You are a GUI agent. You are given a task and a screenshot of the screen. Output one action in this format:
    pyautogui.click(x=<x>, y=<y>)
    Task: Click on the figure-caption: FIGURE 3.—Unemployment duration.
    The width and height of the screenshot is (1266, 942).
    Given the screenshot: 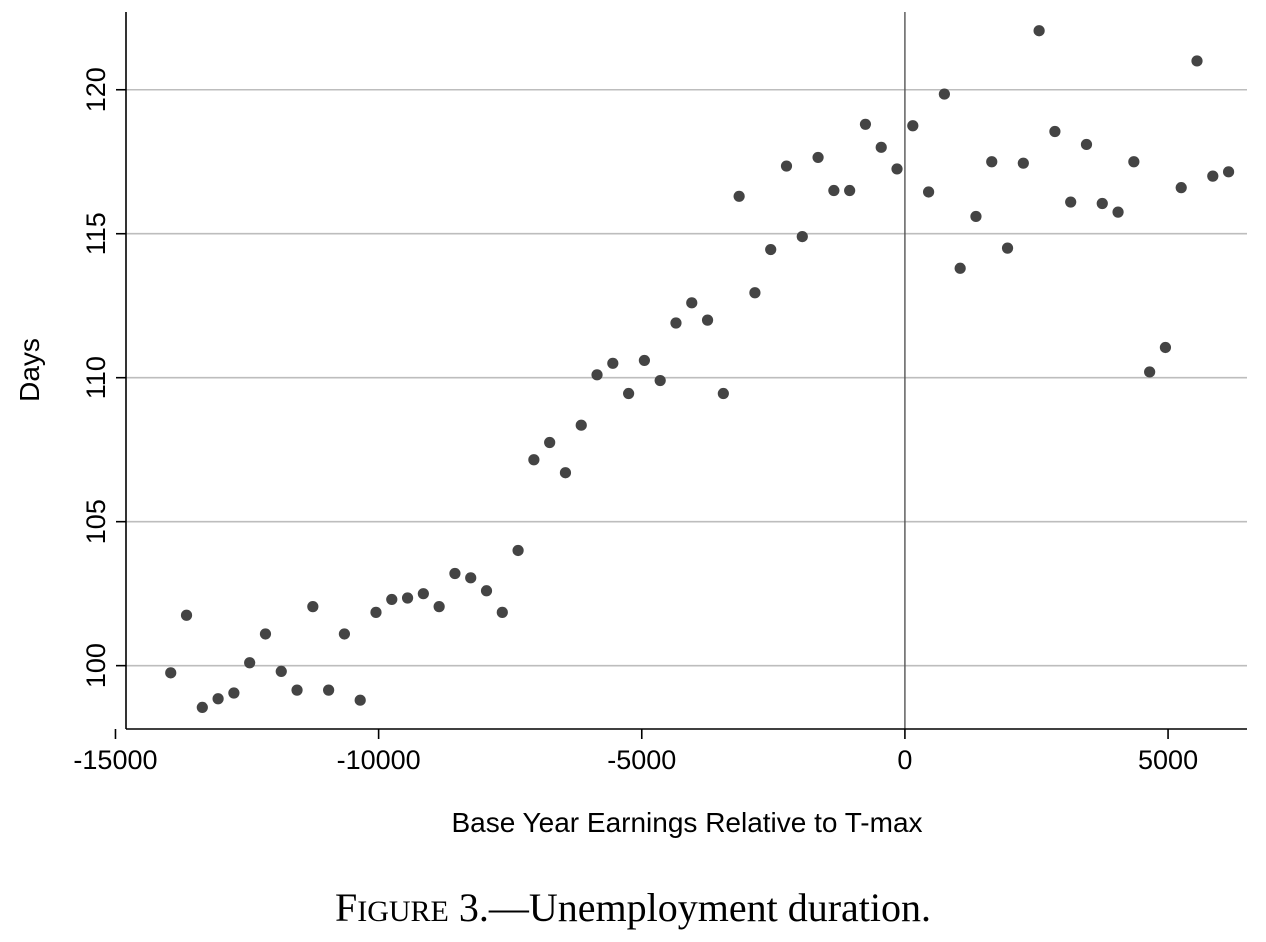 What is the action you would take?
    pyautogui.click(x=633, y=908)
    